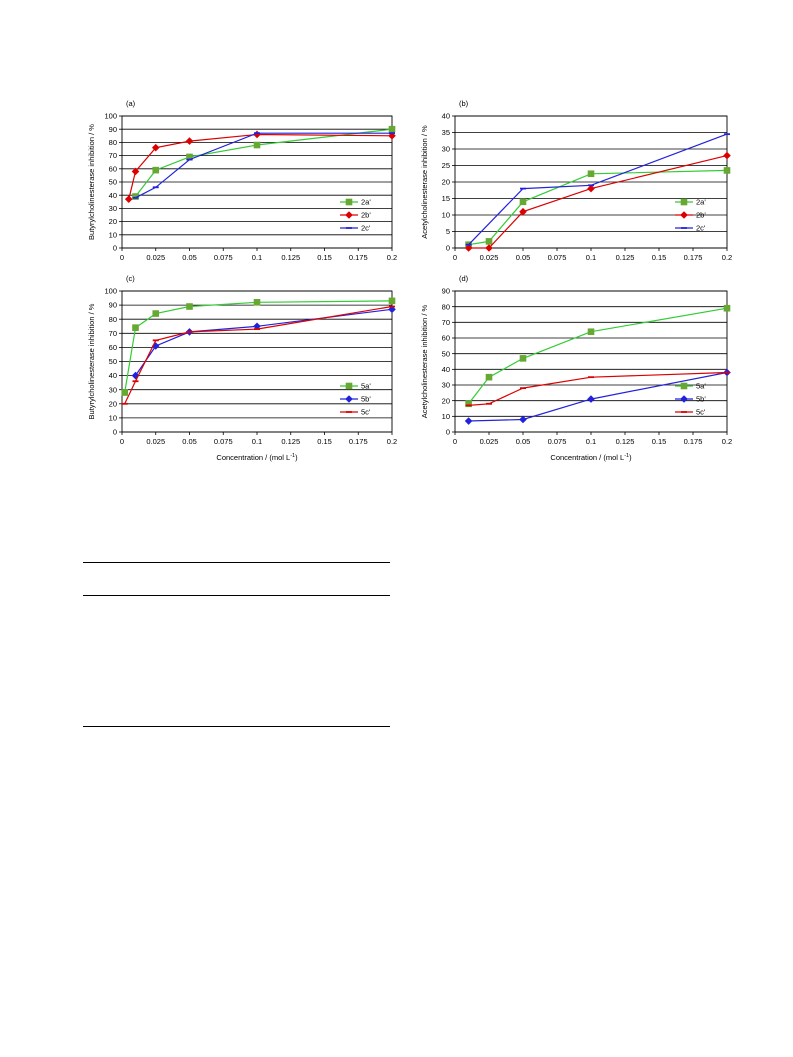 Image resolution: width=793 pixels, height=1057 pixels. What do you see at coordinates (236, 595) in the screenshot?
I see `table-header-rule` at bounding box center [236, 595].